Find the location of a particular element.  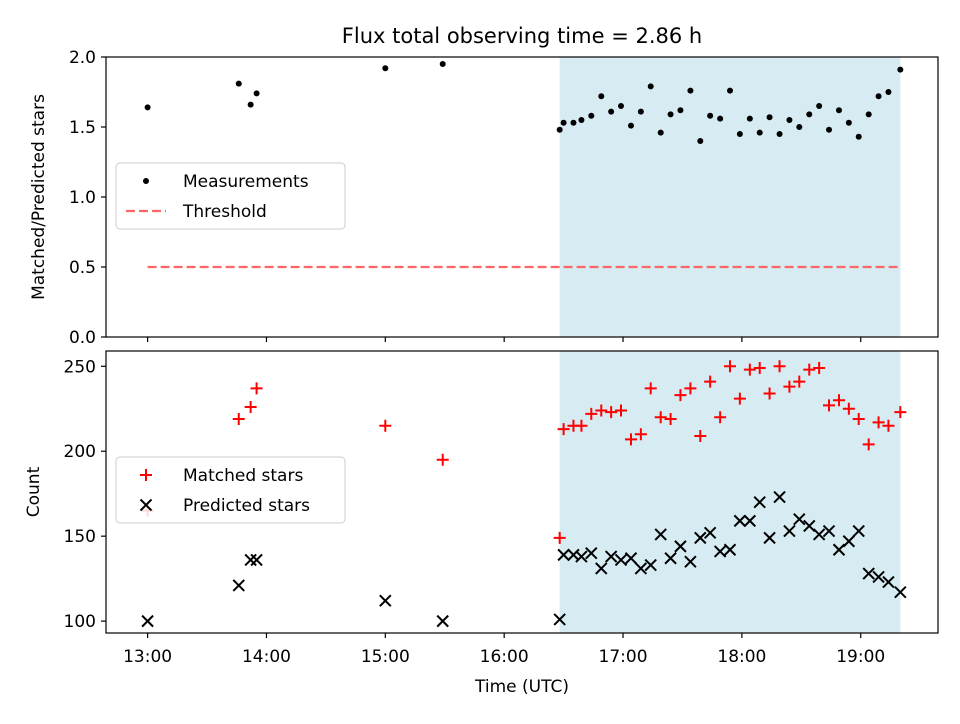

legend-box is located at coordinates (230, 196).